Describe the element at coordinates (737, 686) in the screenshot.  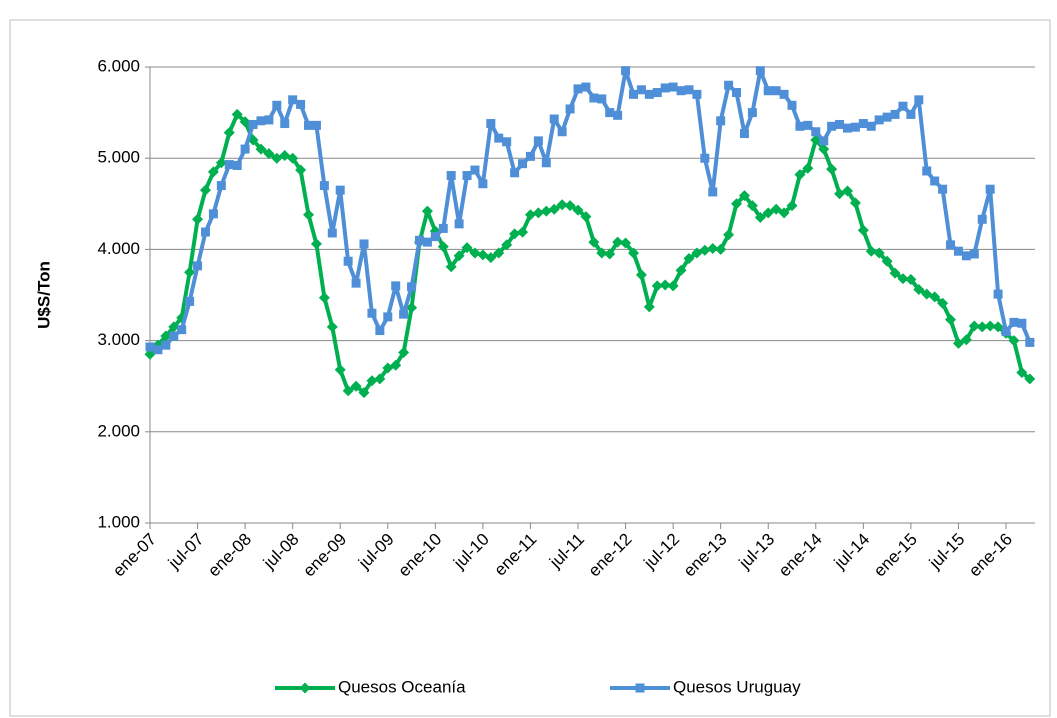
I see `legend-label: Quesos Uruguay` at that location.